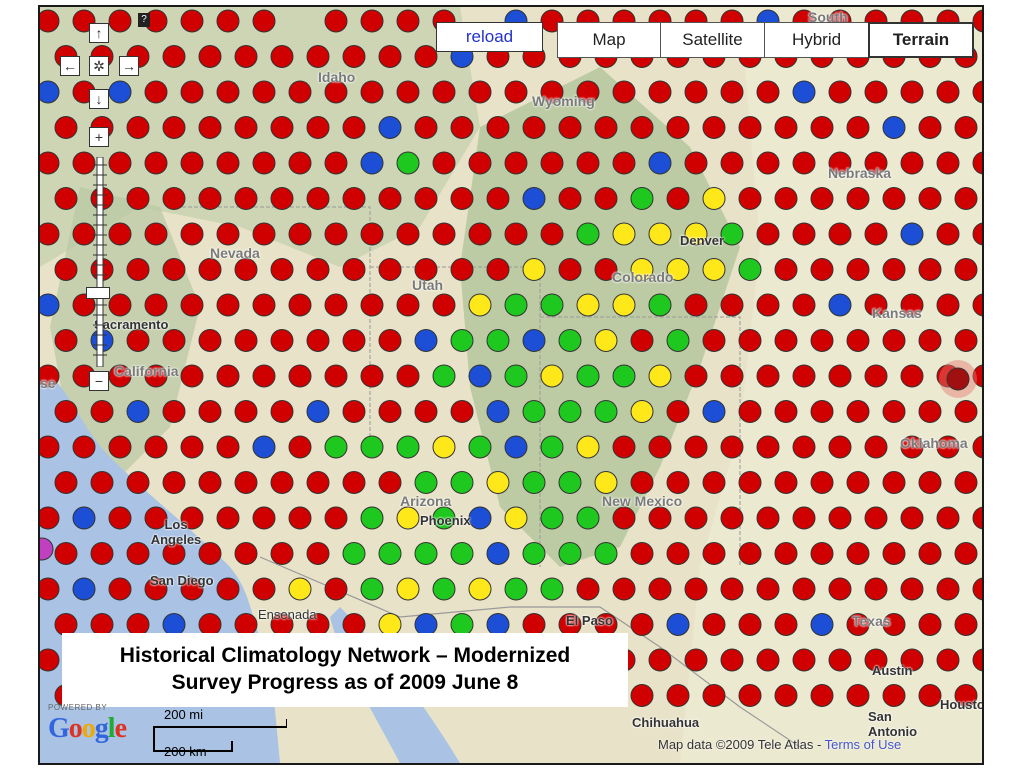 Image resolution: width=1024 pixels, height=768 pixels. Describe the element at coordinates (99, 66) in the screenshot. I see `pan-center-button: ✲` at that location.